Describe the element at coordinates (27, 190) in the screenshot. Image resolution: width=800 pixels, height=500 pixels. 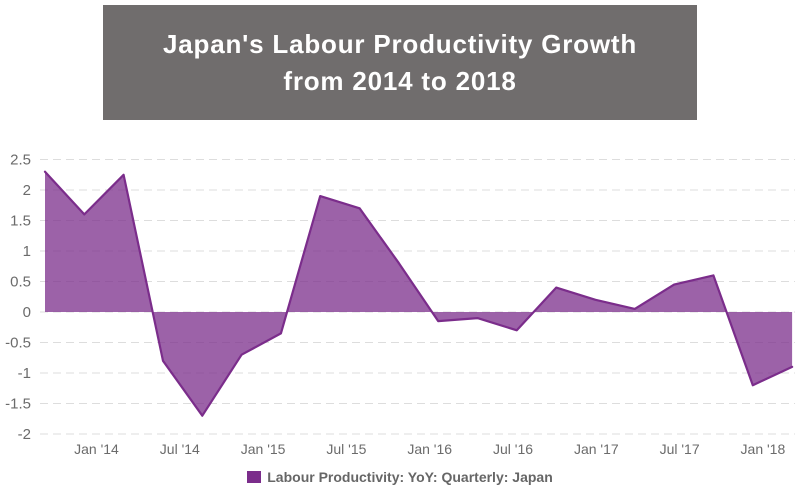
I see `y-tick-label: 2` at that location.